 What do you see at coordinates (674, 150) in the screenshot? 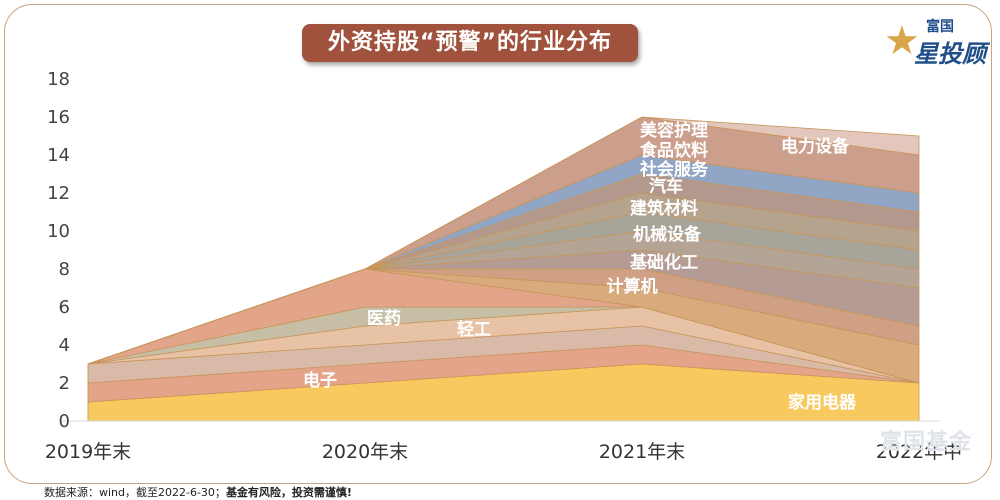
I see `series-label: 食品饮料` at bounding box center [674, 150].